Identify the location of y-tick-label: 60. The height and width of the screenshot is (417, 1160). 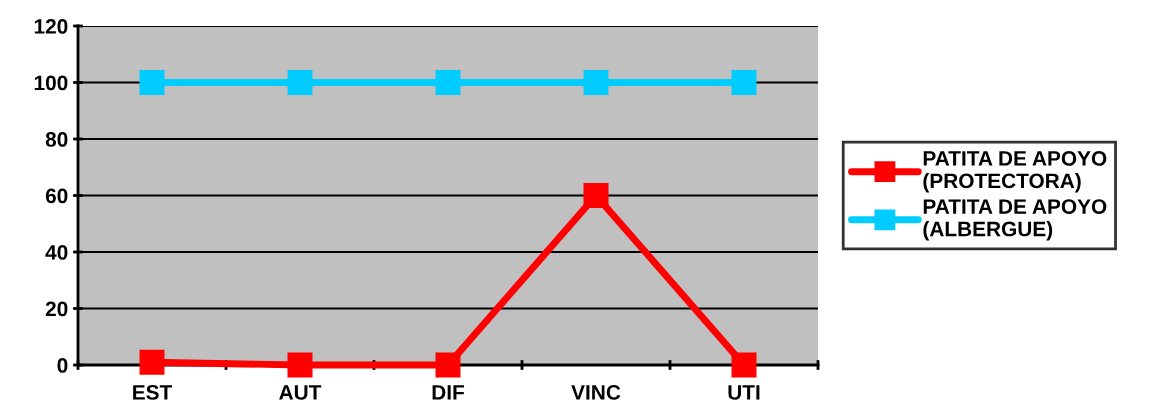
(56, 196).